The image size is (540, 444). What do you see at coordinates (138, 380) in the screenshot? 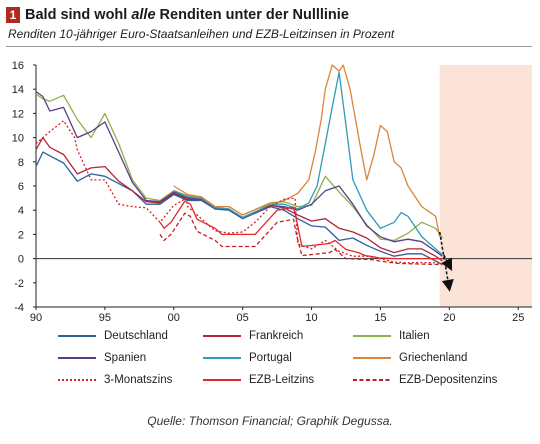
I see `legend-label: 3-Monatszins` at bounding box center [138, 380].